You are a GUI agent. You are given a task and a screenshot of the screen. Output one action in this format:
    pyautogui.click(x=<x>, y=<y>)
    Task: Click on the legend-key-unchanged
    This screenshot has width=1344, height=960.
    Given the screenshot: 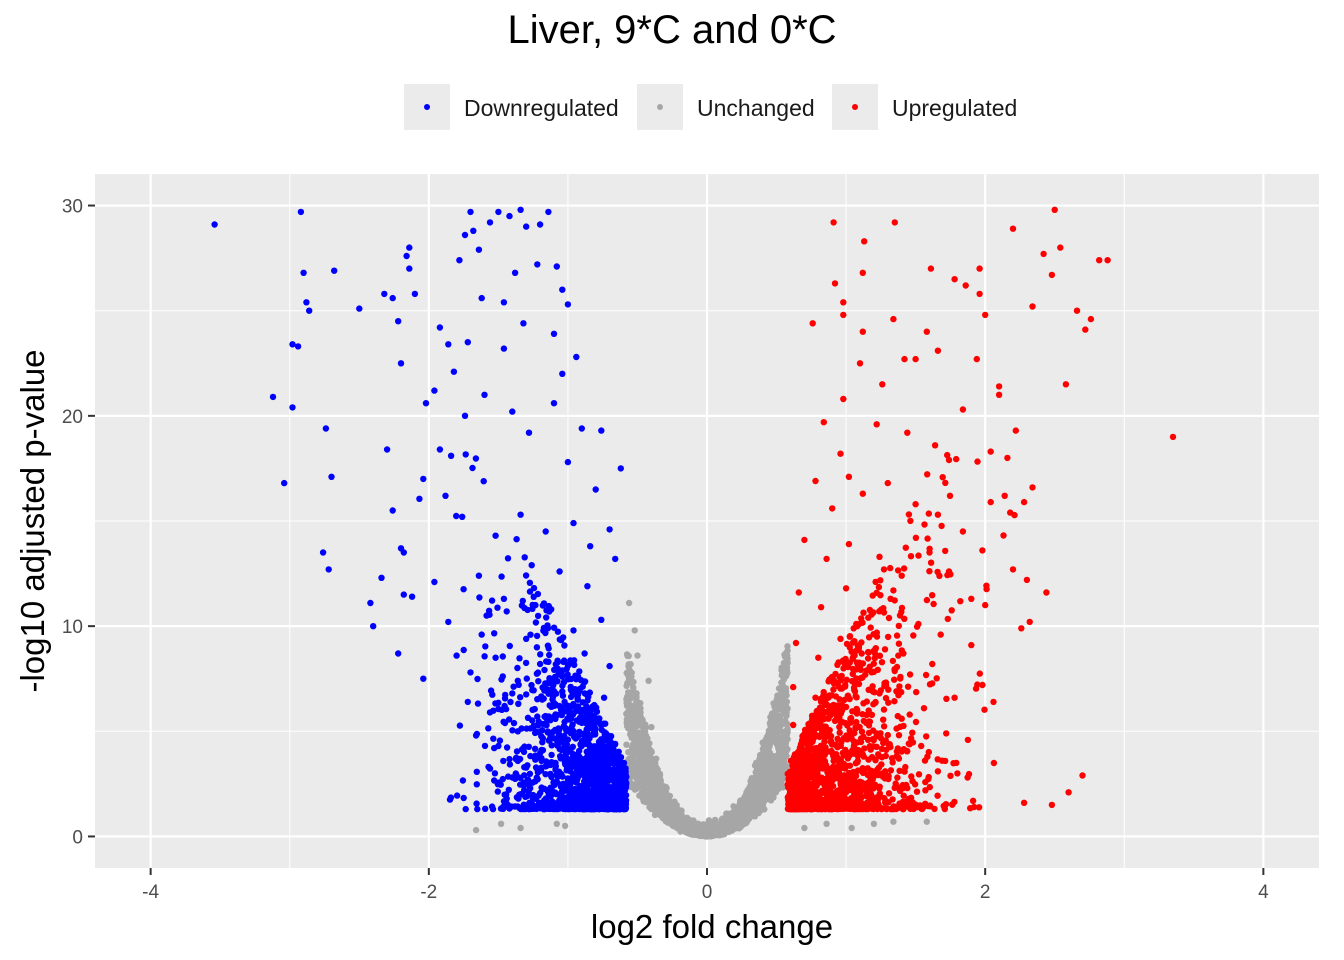 What is the action you would take?
    pyautogui.click(x=660, y=107)
    